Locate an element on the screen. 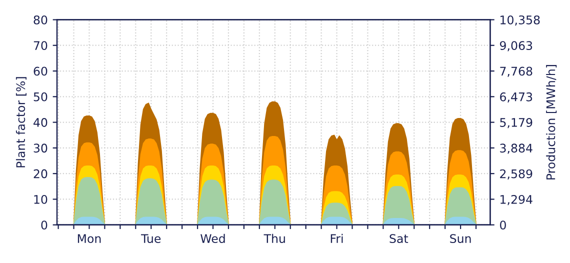 Image resolution: width=570 pixels, height=263 pixels. y-tick-label: 20 is located at coordinates (41, 173).